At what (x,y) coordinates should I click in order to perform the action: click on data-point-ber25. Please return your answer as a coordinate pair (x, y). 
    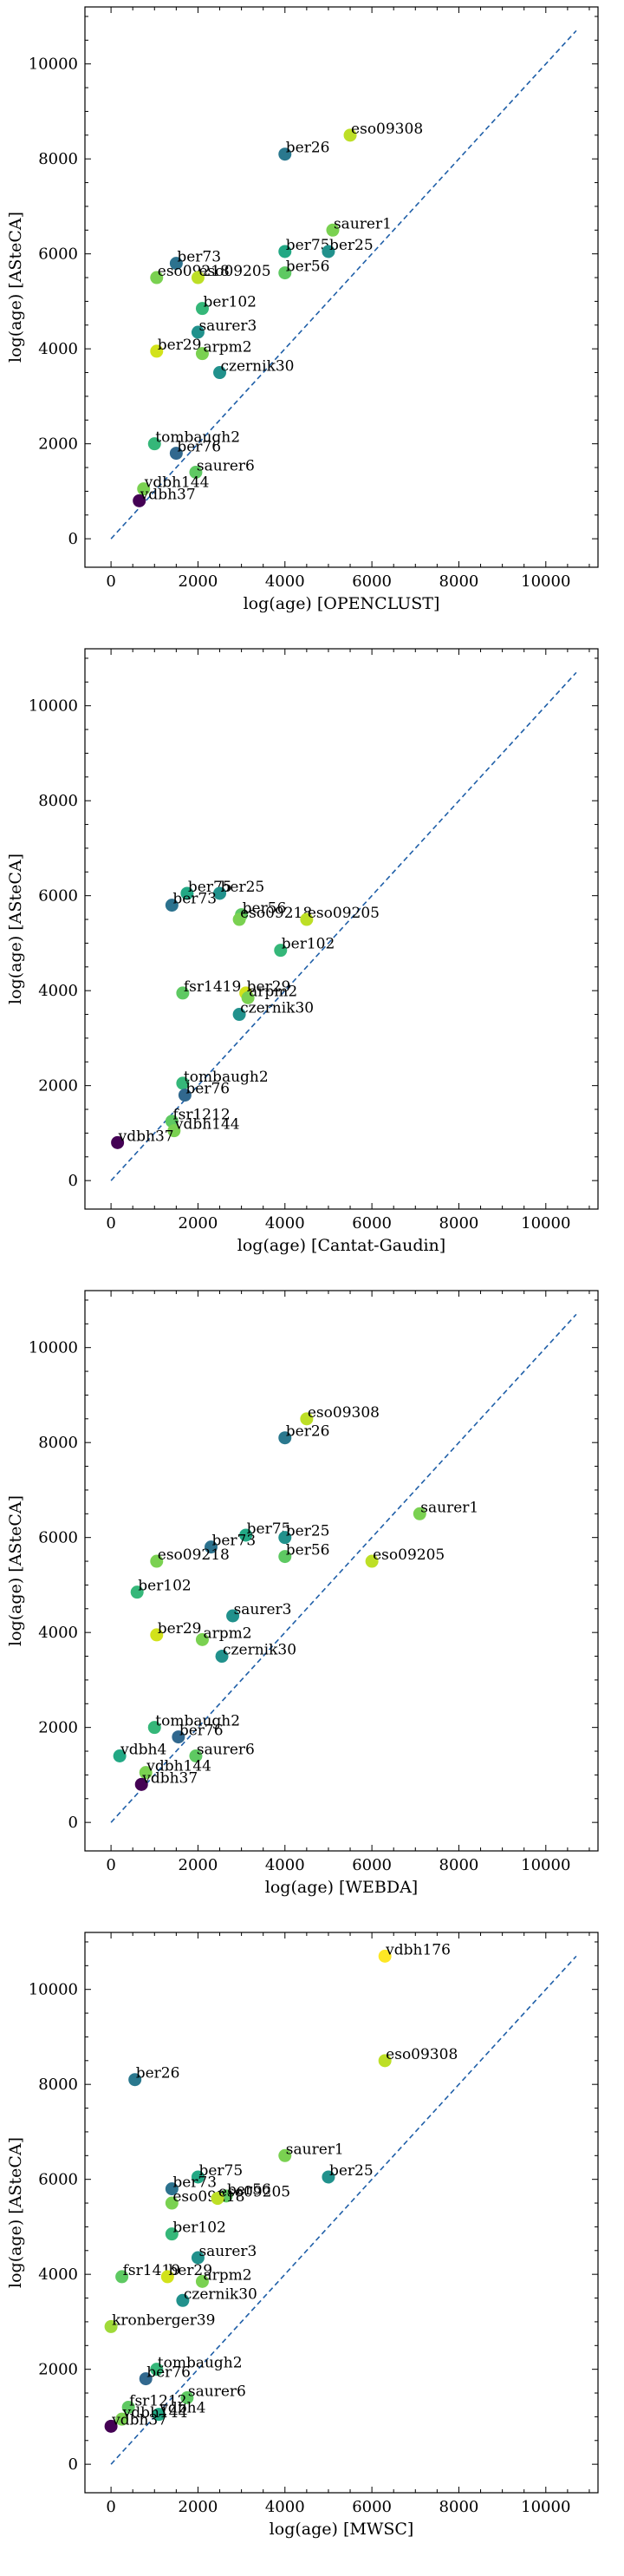
    Looking at the image, I should click on (285, 1538).